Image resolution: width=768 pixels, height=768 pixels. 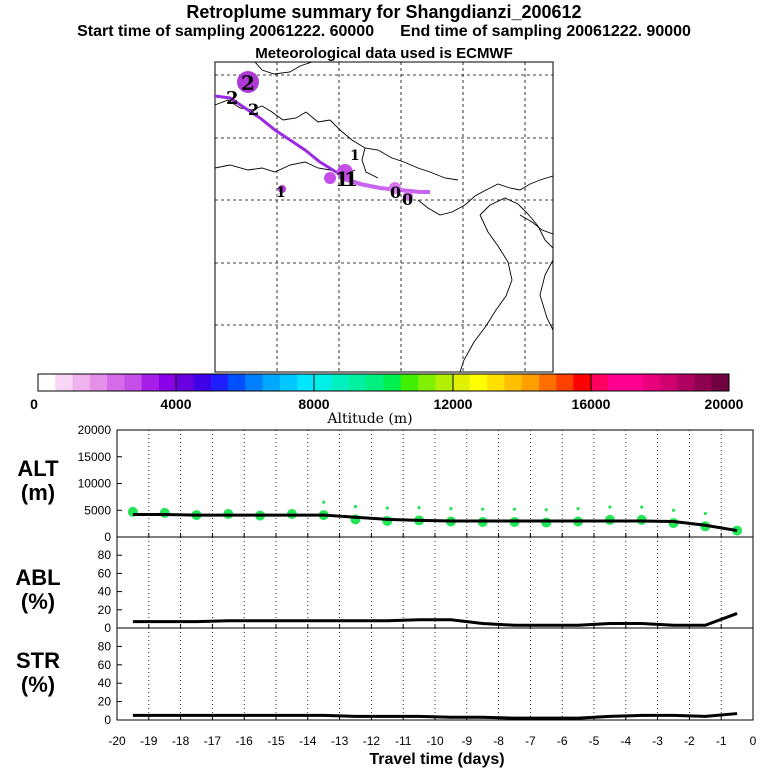 I want to click on y-tick-label: 20, so click(x=105, y=702).